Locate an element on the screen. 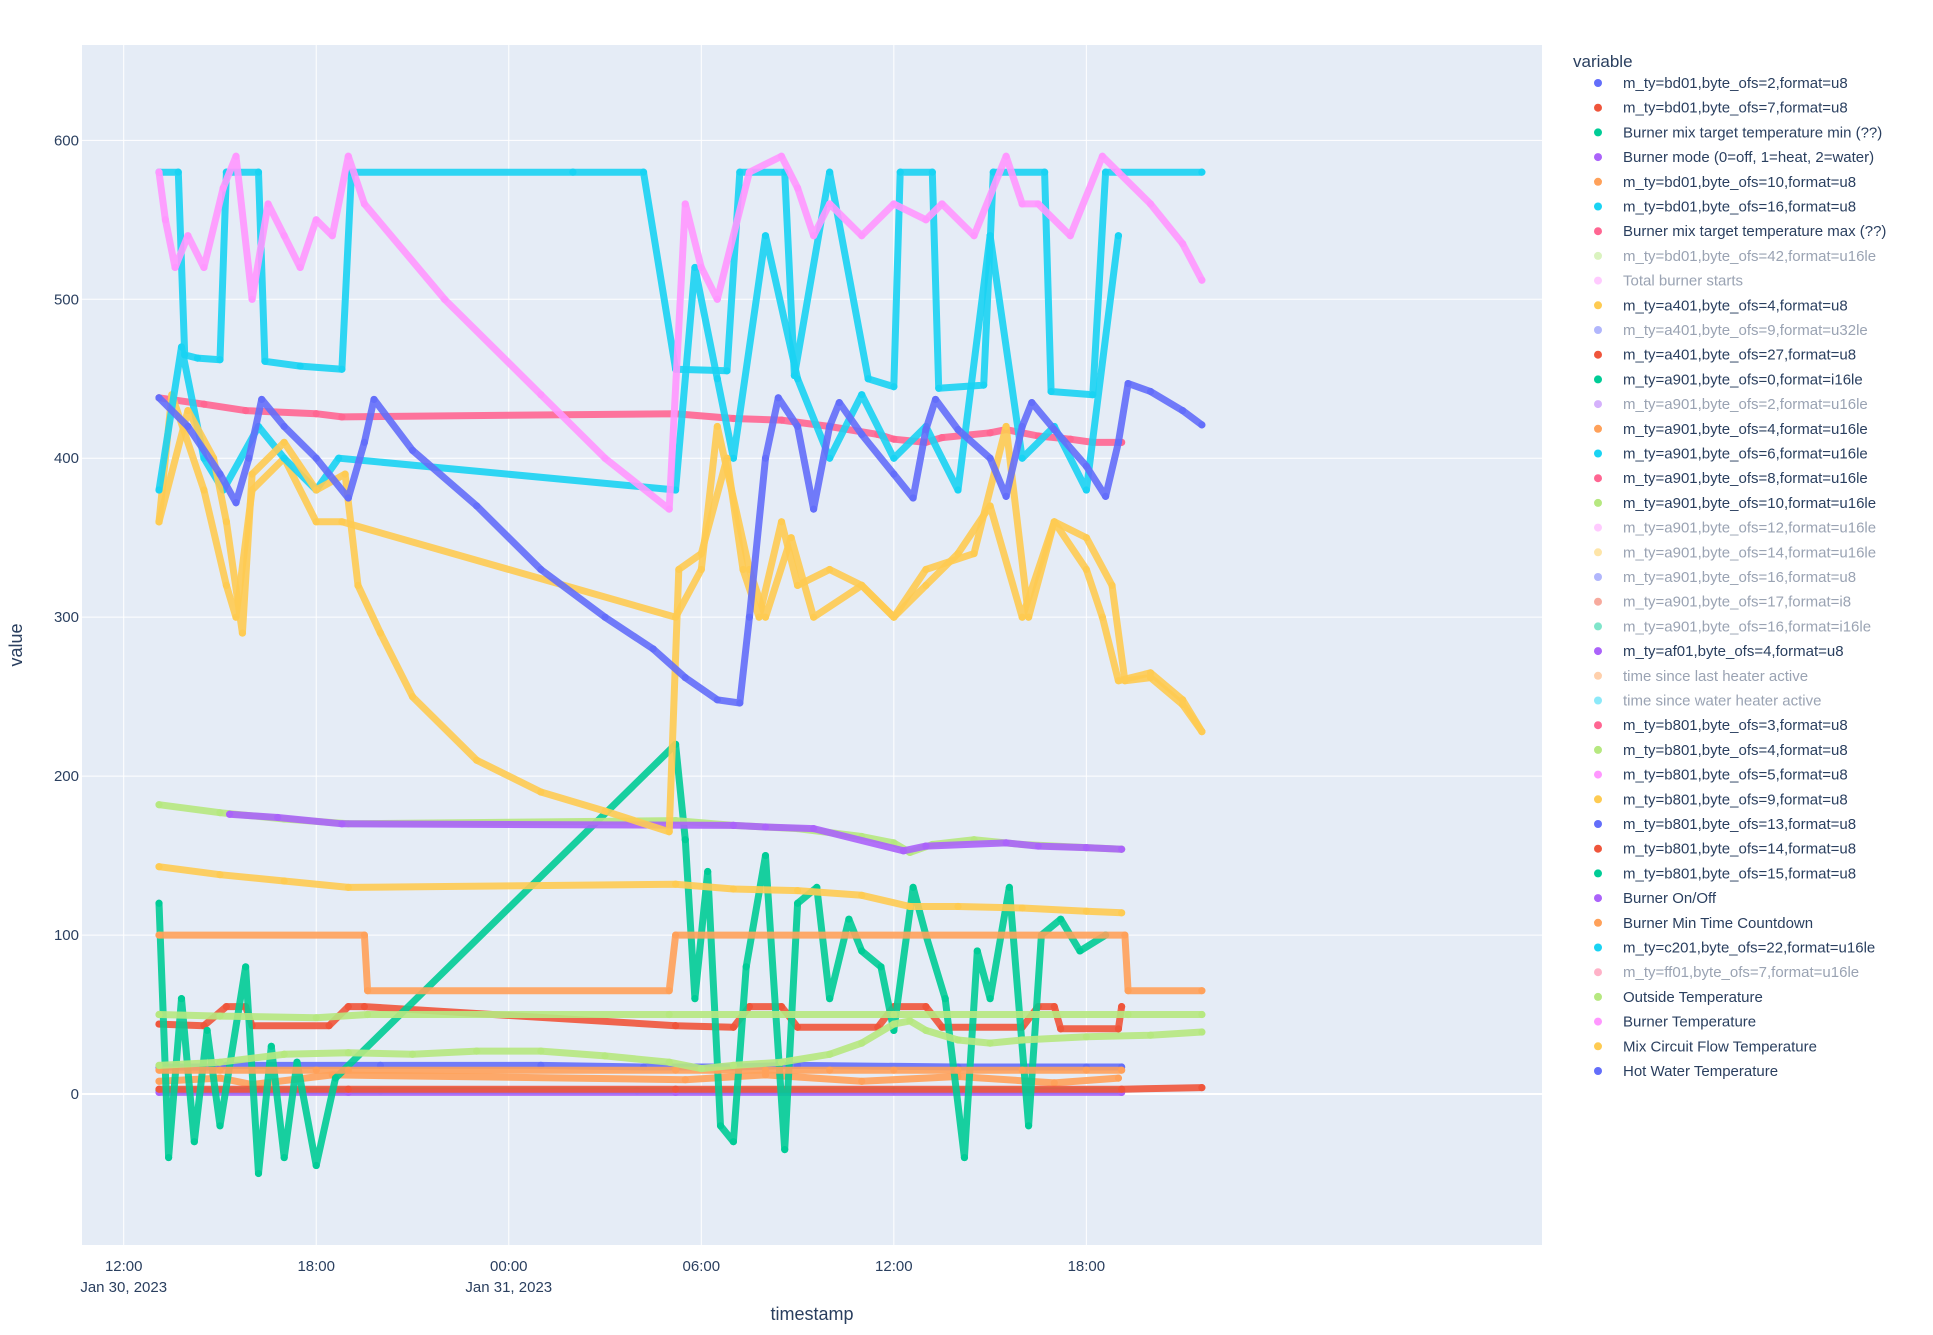 The image size is (1933, 1335). legend-item: m_ty=b801,byte_ofs=13,format=u8 is located at coordinates (1739, 824).